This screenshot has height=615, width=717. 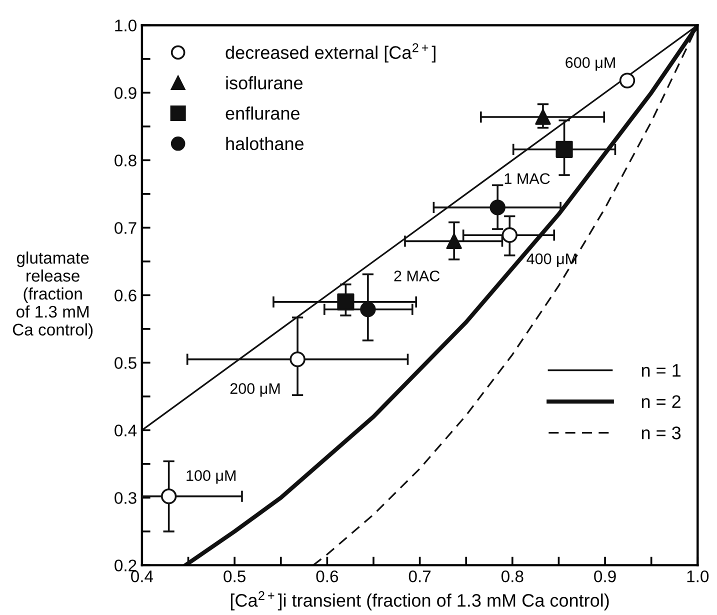 I want to click on annotation: 2 MAC, so click(x=417, y=276).